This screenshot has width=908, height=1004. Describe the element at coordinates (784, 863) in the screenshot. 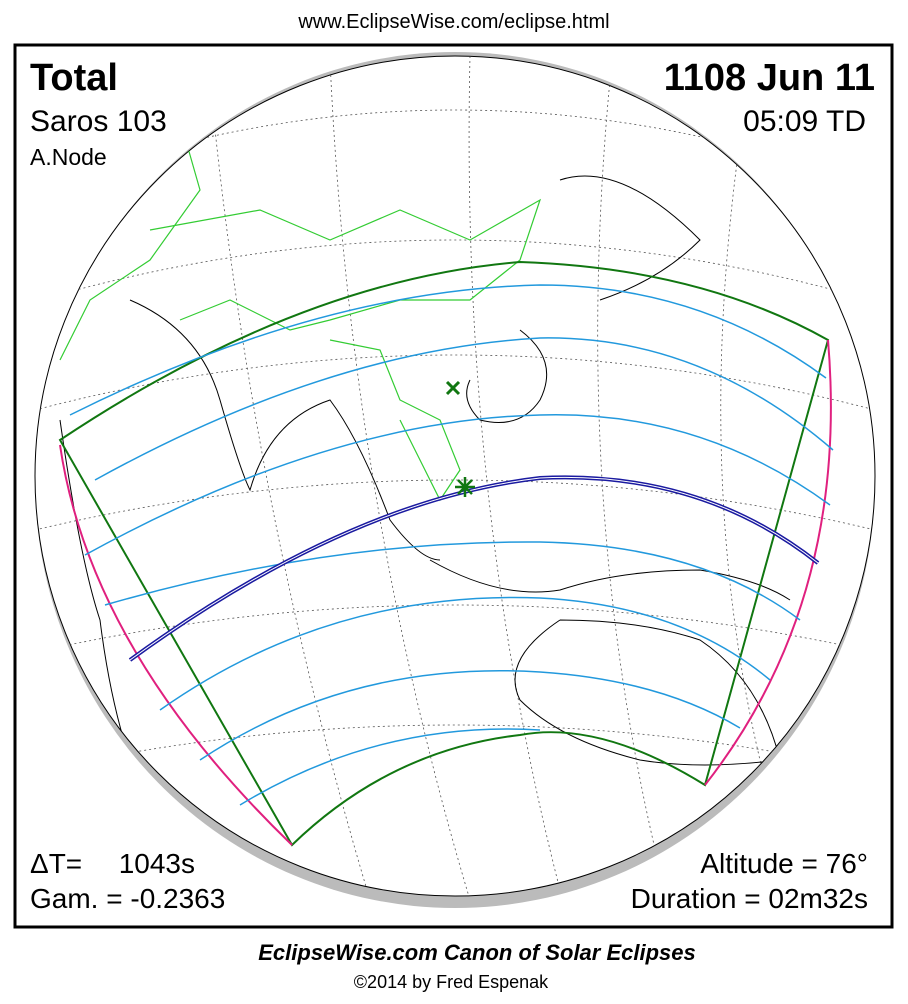

I see `altitude: Altitude = 76°` at that location.